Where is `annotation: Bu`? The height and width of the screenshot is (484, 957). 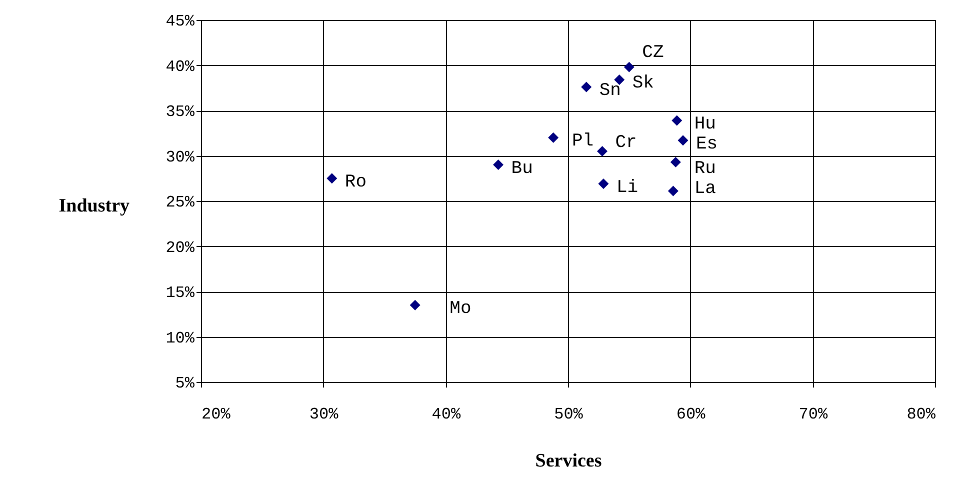 annotation: Bu is located at coordinates (522, 168).